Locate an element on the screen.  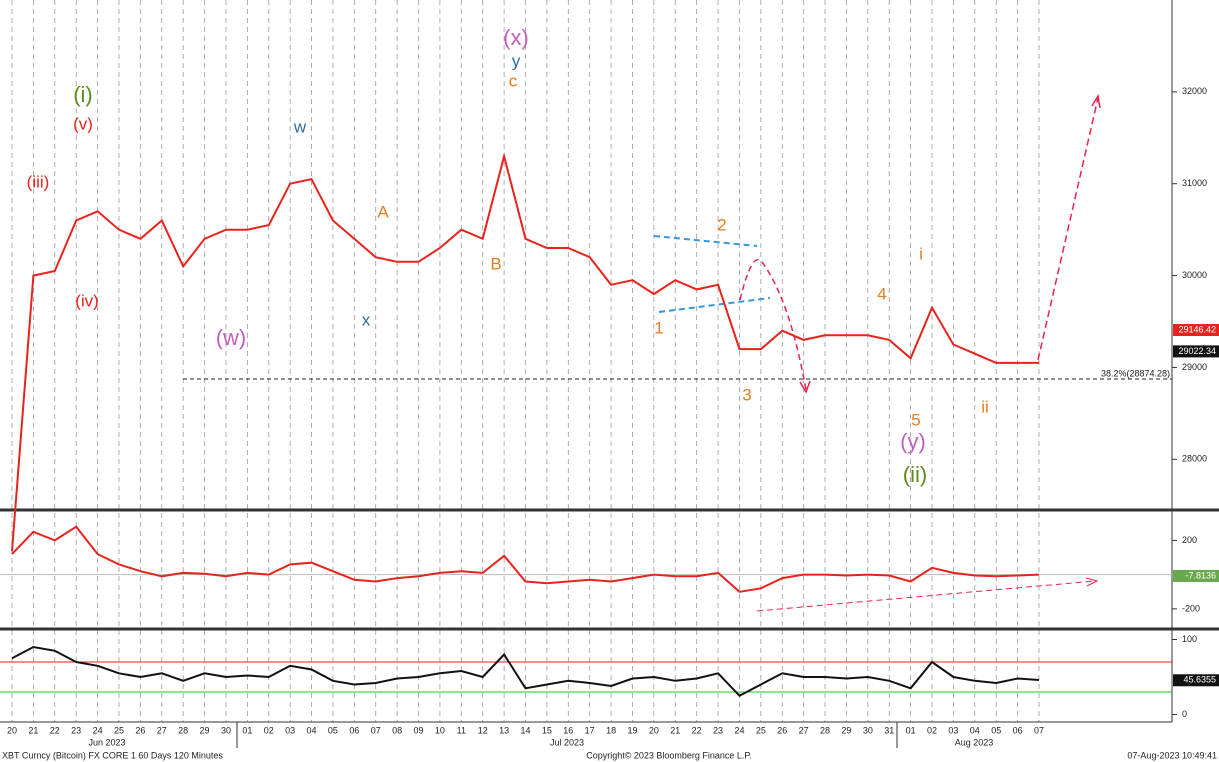
x-tick-label: 15 is located at coordinates (547, 730).